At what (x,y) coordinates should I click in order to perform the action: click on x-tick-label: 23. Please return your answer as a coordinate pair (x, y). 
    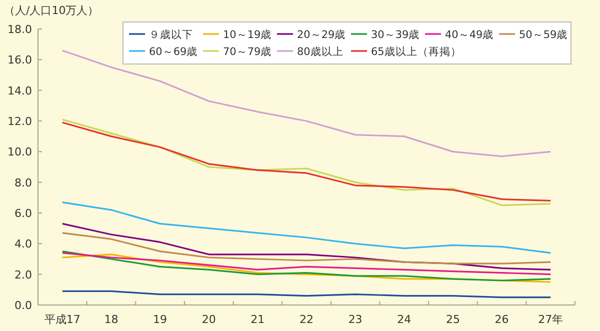
    Looking at the image, I should click on (355, 319).